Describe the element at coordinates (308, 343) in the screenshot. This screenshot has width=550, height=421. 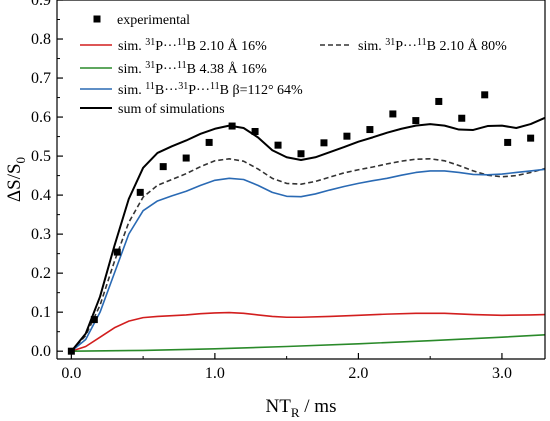
I see `series-line-sim-green` at that location.